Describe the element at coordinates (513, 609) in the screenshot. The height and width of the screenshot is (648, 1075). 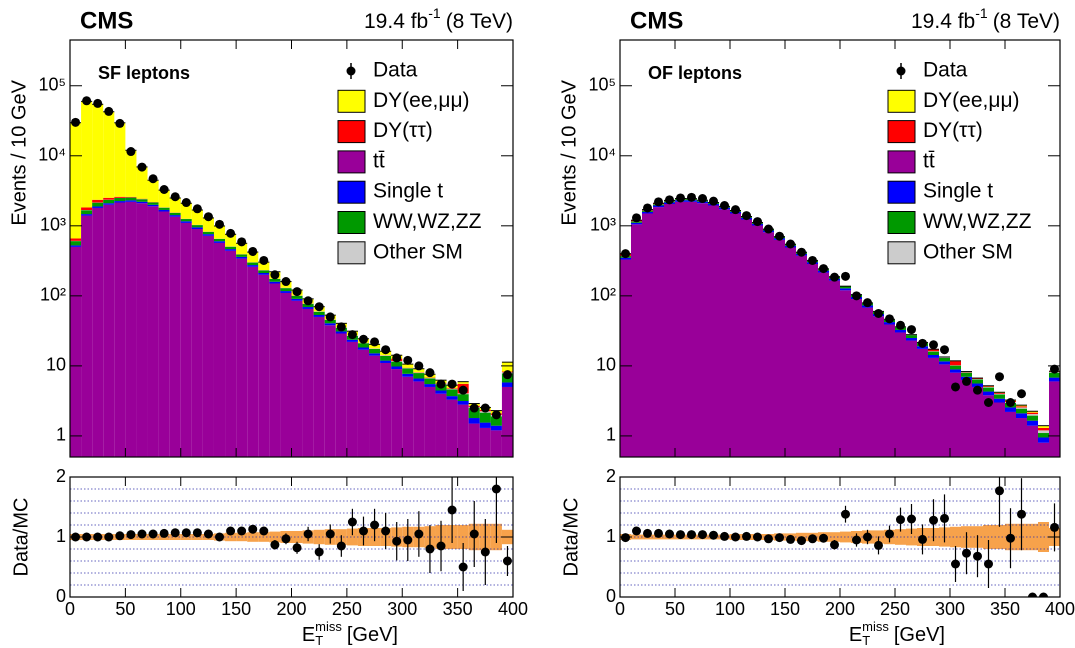
I see `x-tick-label: 400` at that location.